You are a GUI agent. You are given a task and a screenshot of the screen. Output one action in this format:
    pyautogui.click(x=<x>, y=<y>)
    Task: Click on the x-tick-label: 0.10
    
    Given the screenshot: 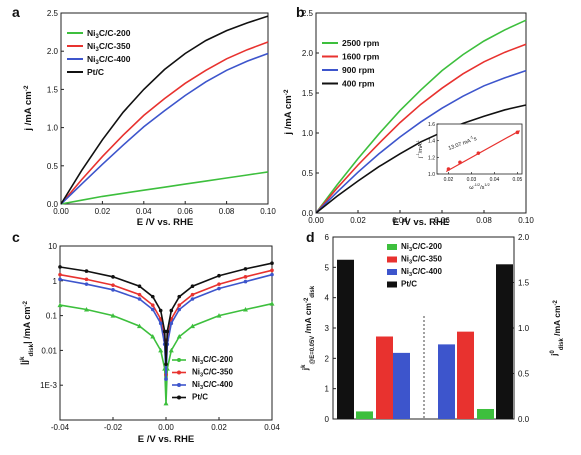 What is the action you would take?
    pyautogui.click(x=268, y=211)
    